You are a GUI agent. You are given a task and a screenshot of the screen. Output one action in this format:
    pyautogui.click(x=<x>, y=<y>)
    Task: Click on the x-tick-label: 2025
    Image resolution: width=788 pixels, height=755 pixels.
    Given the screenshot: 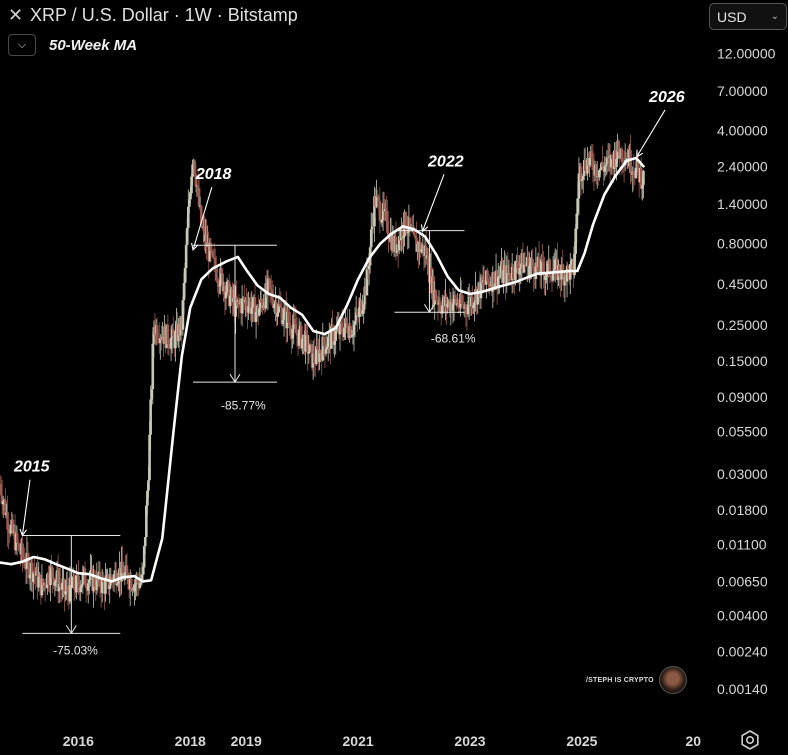 What is the action you would take?
    pyautogui.click(x=581, y=741)
    